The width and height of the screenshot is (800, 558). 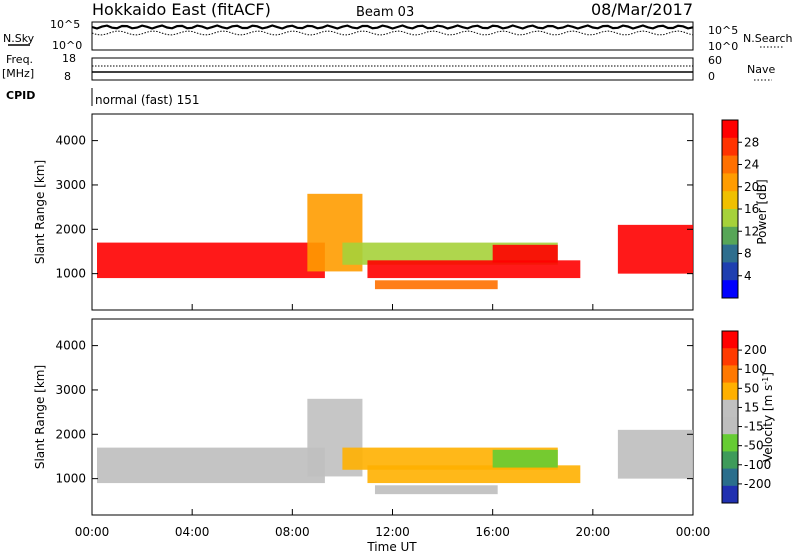 I want to click on velocity-ytick-label-1: 2000, so click(x=70, y=434).